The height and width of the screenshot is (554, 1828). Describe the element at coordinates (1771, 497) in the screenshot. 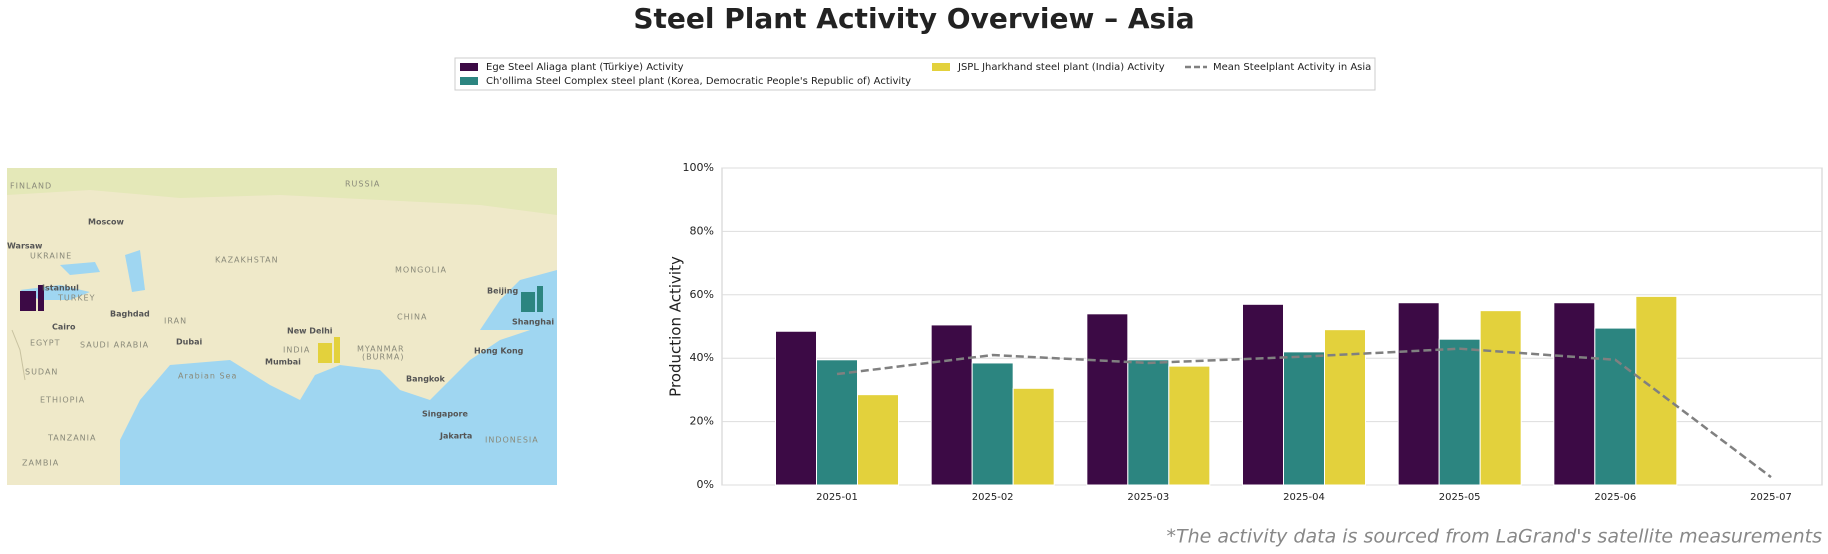

I see `x-tick-label: 2025-07` at that location.